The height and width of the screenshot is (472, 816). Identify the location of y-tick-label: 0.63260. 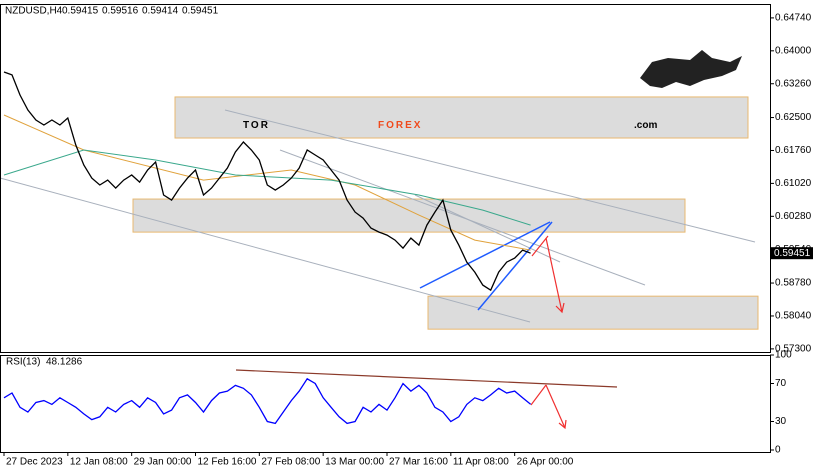
(793, 83).